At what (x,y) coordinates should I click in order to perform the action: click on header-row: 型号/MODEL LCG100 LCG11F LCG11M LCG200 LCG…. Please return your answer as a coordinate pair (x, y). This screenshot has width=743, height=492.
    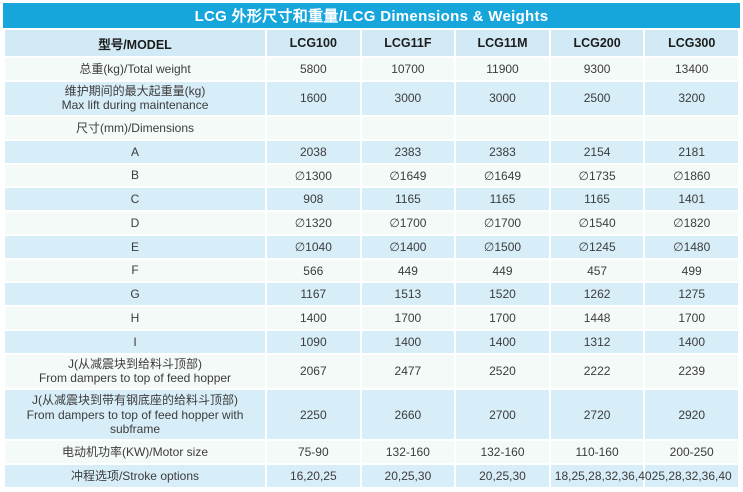
    Looking at the image, I should click on (371, 43).